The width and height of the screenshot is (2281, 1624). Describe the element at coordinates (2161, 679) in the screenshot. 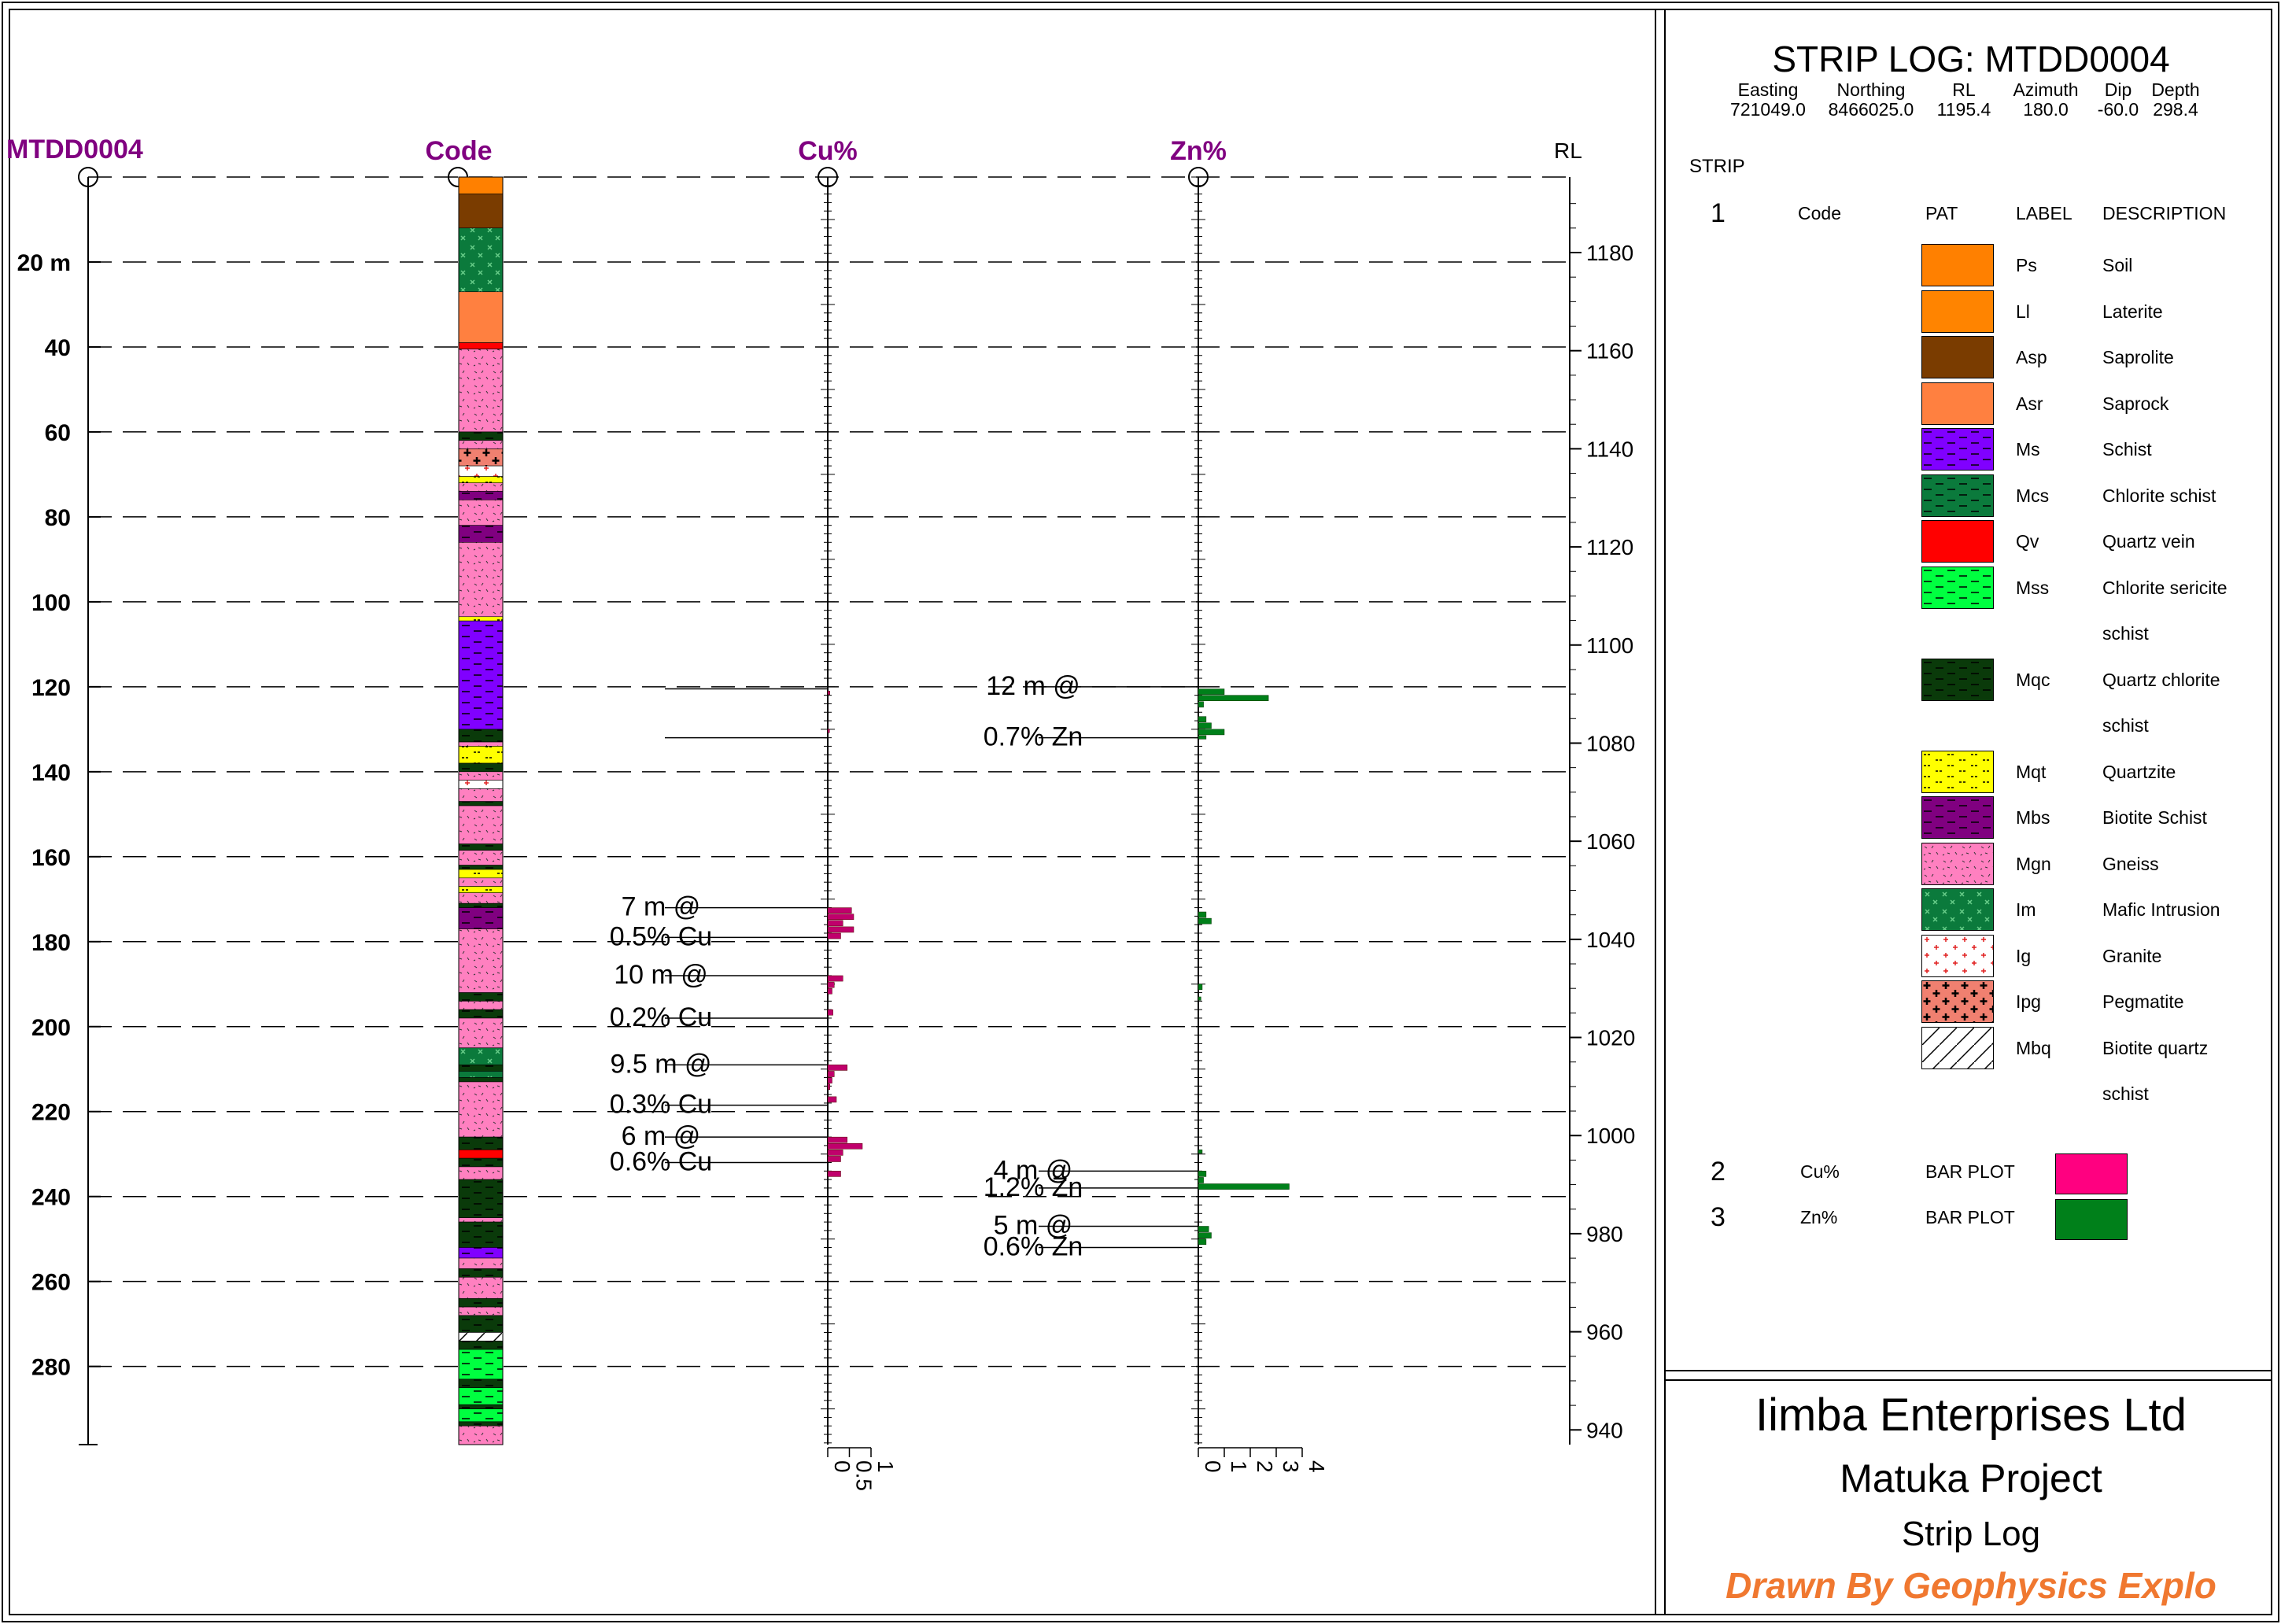

I see `legend-description: Quartz chlorite` at that location.